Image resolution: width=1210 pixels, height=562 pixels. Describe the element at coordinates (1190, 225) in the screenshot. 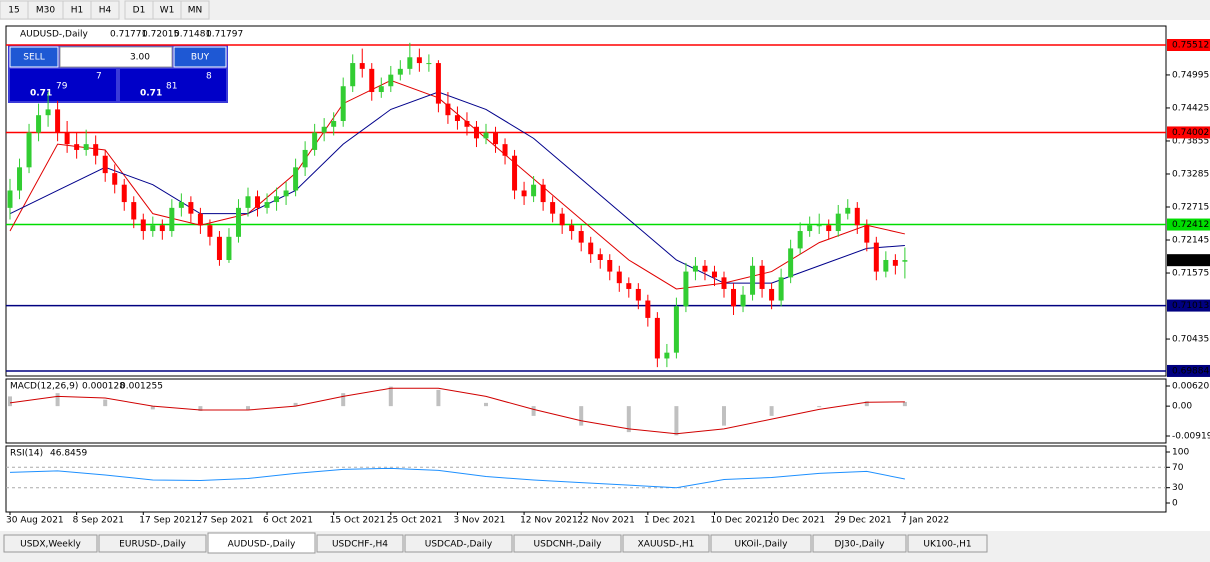

I see `level-label: 0.72412` at that location.